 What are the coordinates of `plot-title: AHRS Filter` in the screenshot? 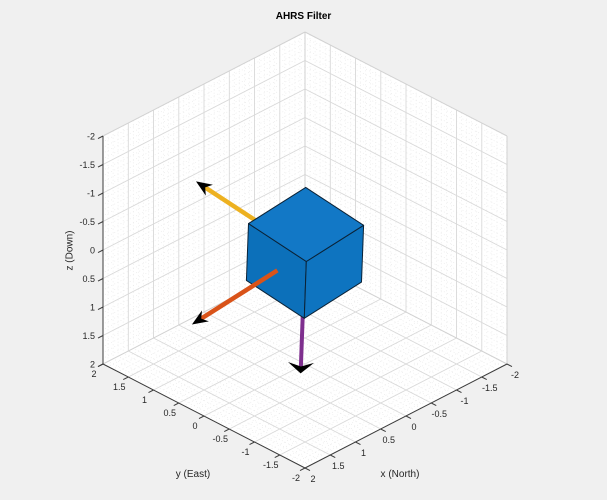 It's located at (303, 16).